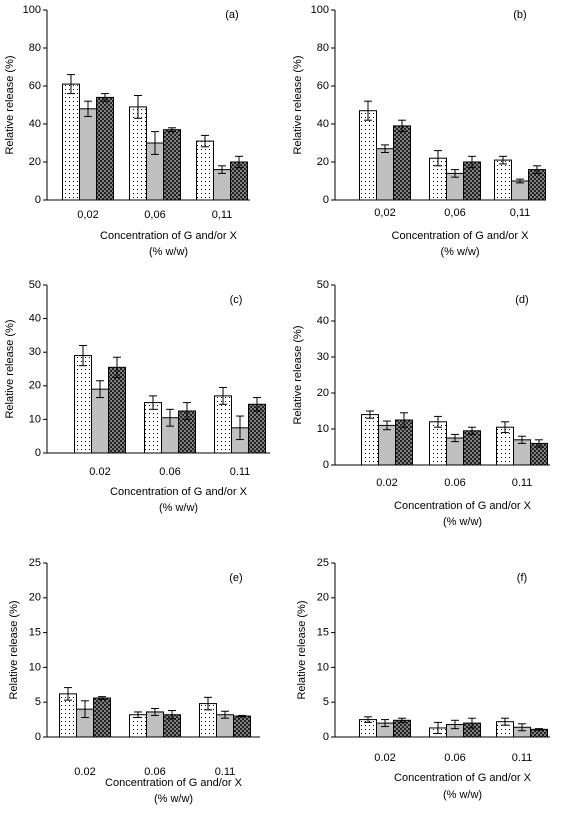 Image resolution: width=568 pixels, height=814 pixels. I want to click on panel-label: (f), so click(522, 578).